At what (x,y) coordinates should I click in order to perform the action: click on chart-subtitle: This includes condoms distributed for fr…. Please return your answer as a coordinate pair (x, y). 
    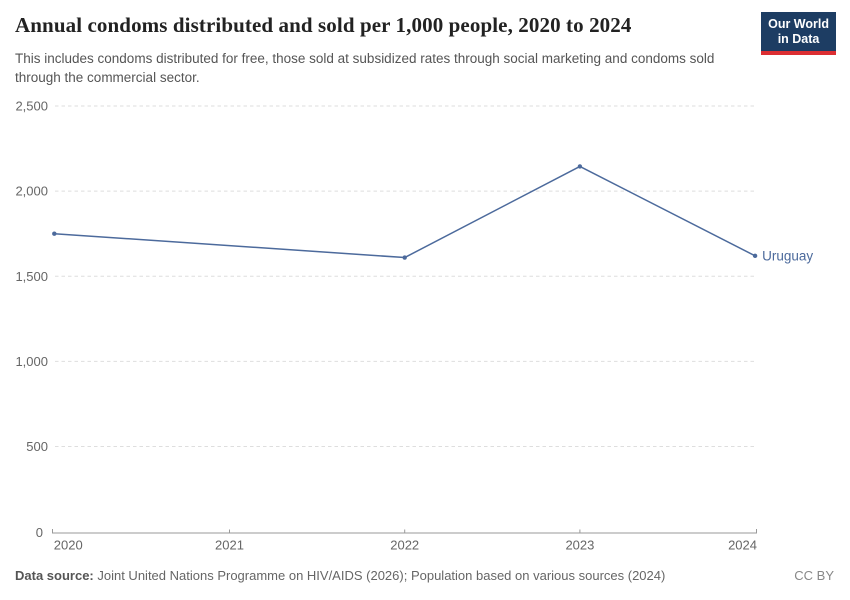
    Looking at the image, I should click on (365, 68).